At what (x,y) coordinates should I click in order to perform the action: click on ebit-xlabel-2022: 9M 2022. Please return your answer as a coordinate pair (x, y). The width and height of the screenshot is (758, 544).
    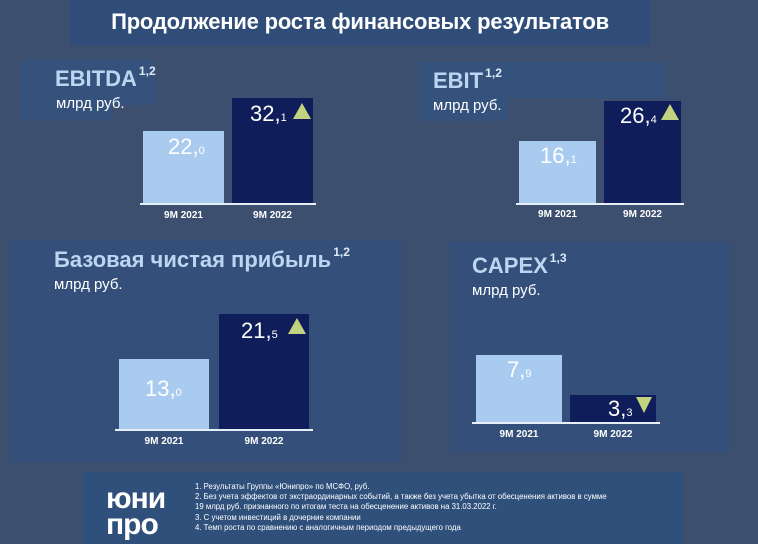
    Looking at the image, I should click on (642, 214).